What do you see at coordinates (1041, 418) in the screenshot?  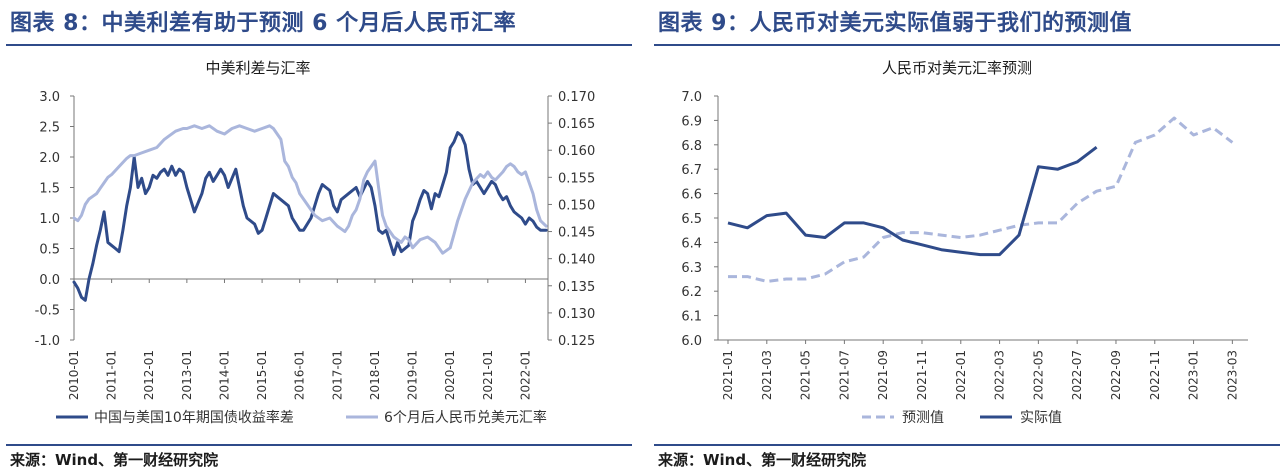 I see `legend-label-actual: 实际值` at bounding box center [1041, 418].